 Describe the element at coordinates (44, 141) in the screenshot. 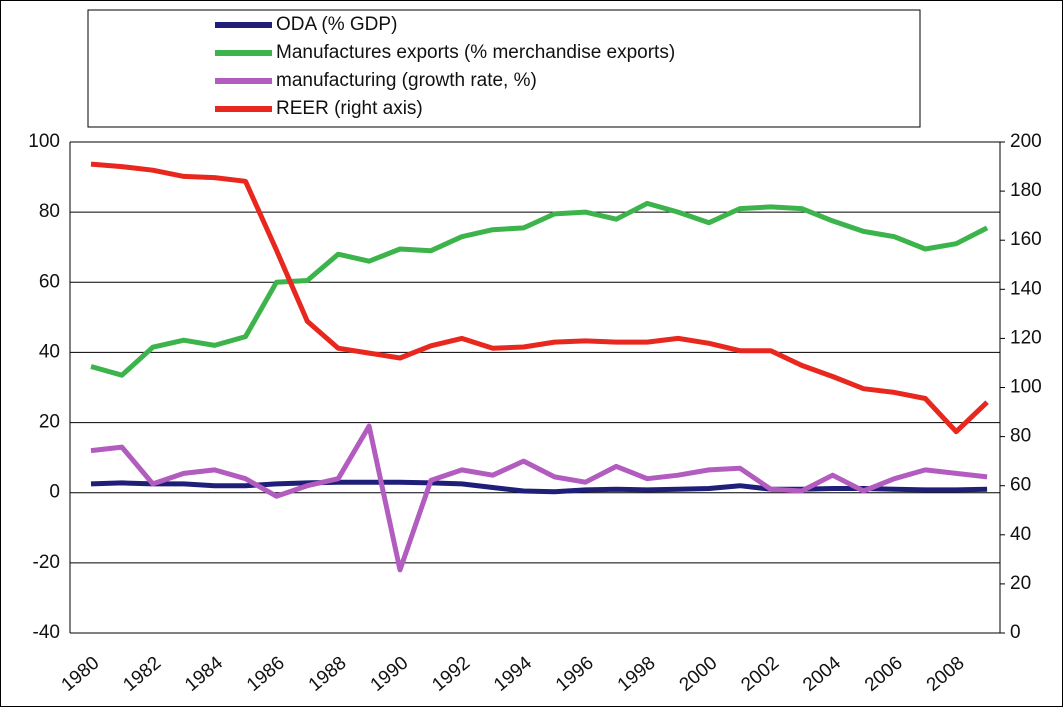

I see `y-tick-label: 100` at that location.